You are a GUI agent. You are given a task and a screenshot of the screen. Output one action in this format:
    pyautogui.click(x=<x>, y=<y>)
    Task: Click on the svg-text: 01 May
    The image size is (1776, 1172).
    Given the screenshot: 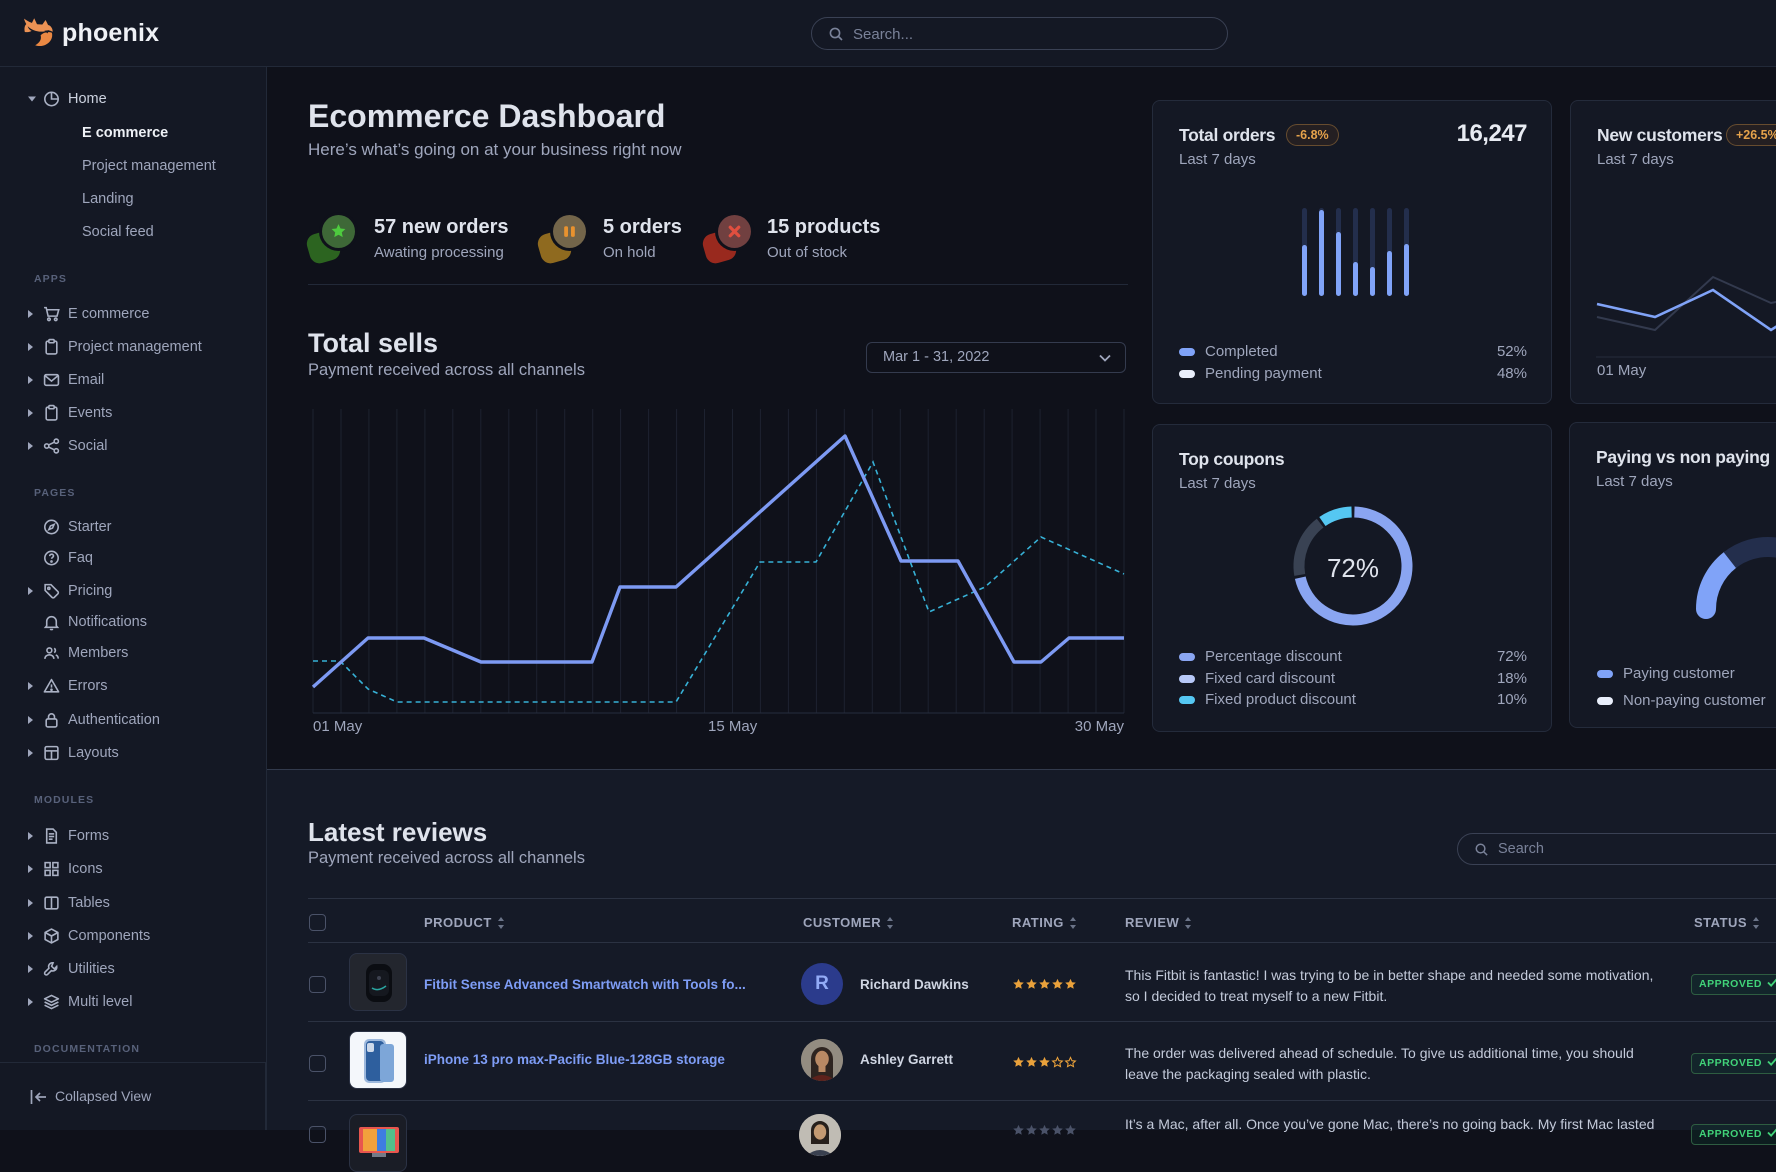 What is the action you would take?
    pyautogui.click(x=338, y=726)
    